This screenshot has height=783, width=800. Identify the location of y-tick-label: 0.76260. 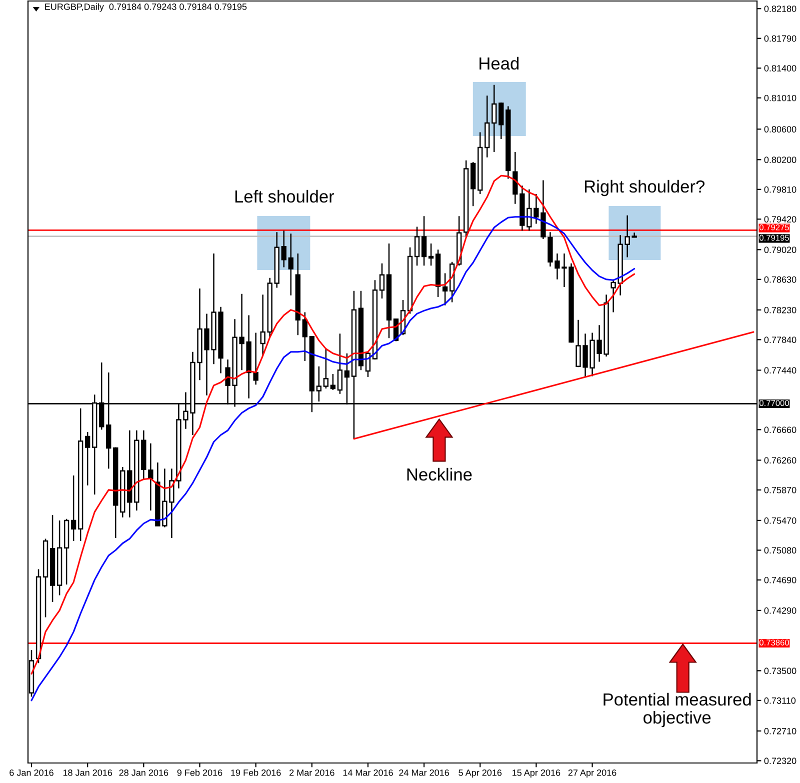
(780, 460).